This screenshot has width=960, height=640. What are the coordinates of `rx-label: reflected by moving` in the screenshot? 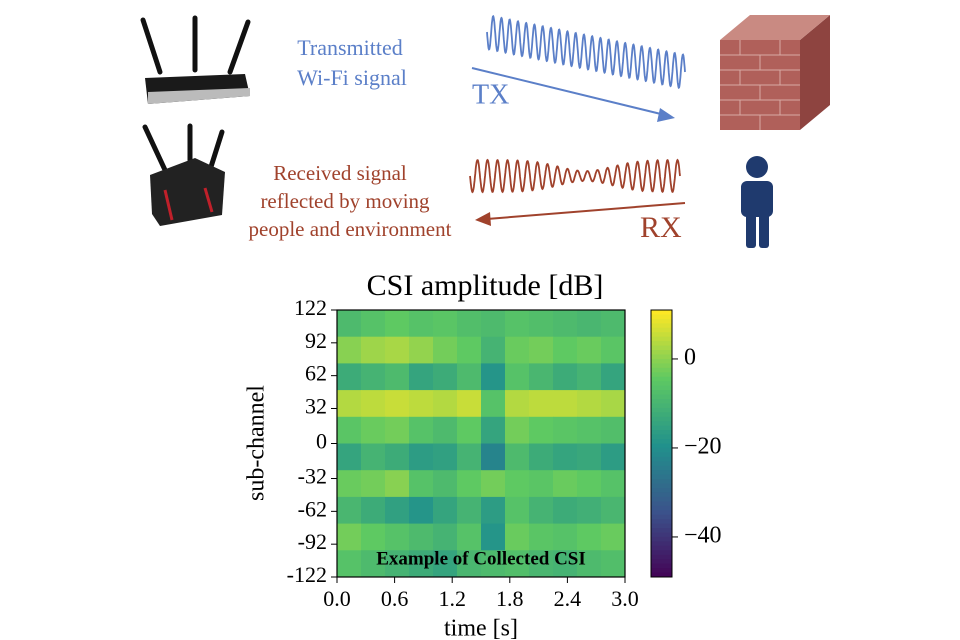 It's located at (345, 201).